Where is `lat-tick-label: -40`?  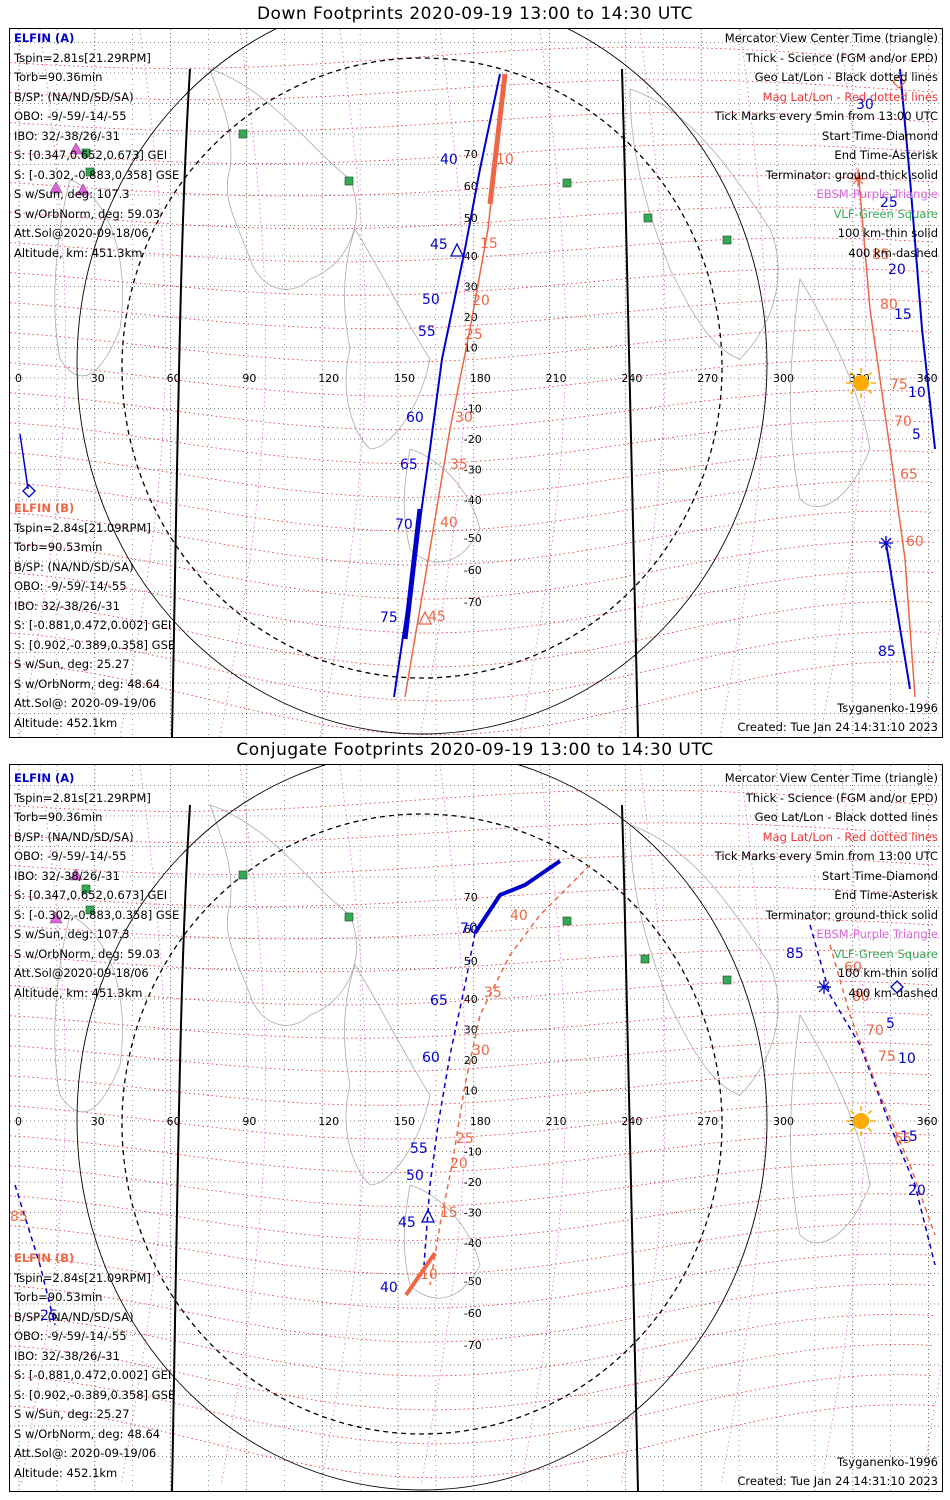 lat-tick-label: -40 is located at coordinates (473, 500).